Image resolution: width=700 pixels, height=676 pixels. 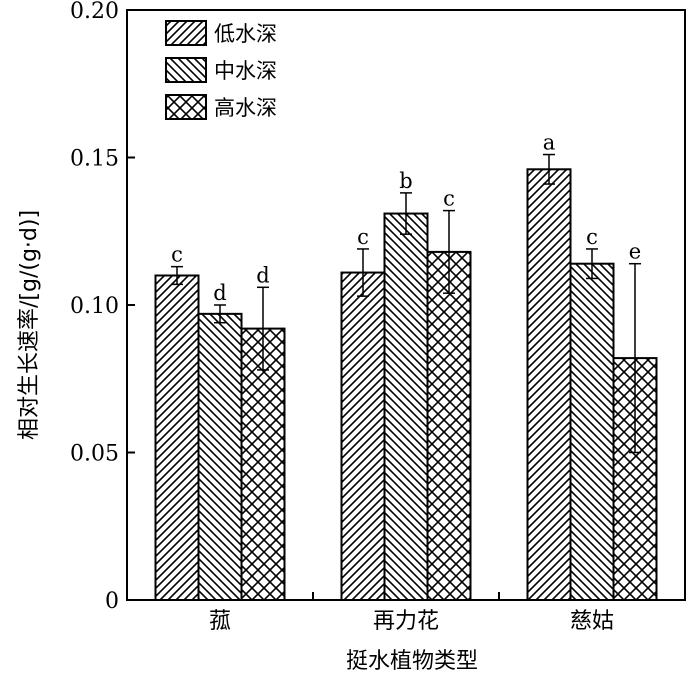 I want to click on y-tick-label: 0.05, so click(x=94, y=454).